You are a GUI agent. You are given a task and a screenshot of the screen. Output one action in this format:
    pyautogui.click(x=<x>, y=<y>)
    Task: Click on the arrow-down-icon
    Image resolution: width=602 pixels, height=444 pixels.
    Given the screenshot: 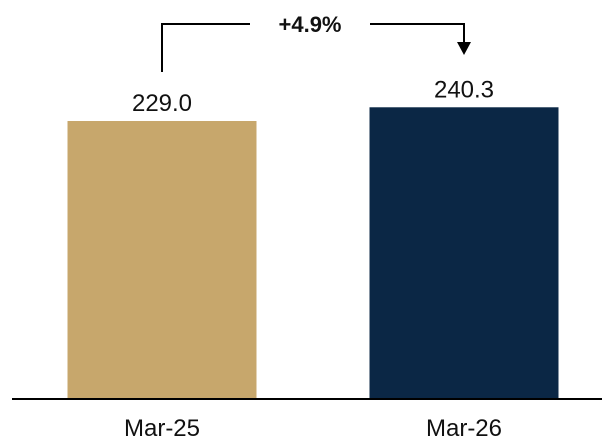 What is the action you would take?
    pyautogui.click(x=464, y=48)
    